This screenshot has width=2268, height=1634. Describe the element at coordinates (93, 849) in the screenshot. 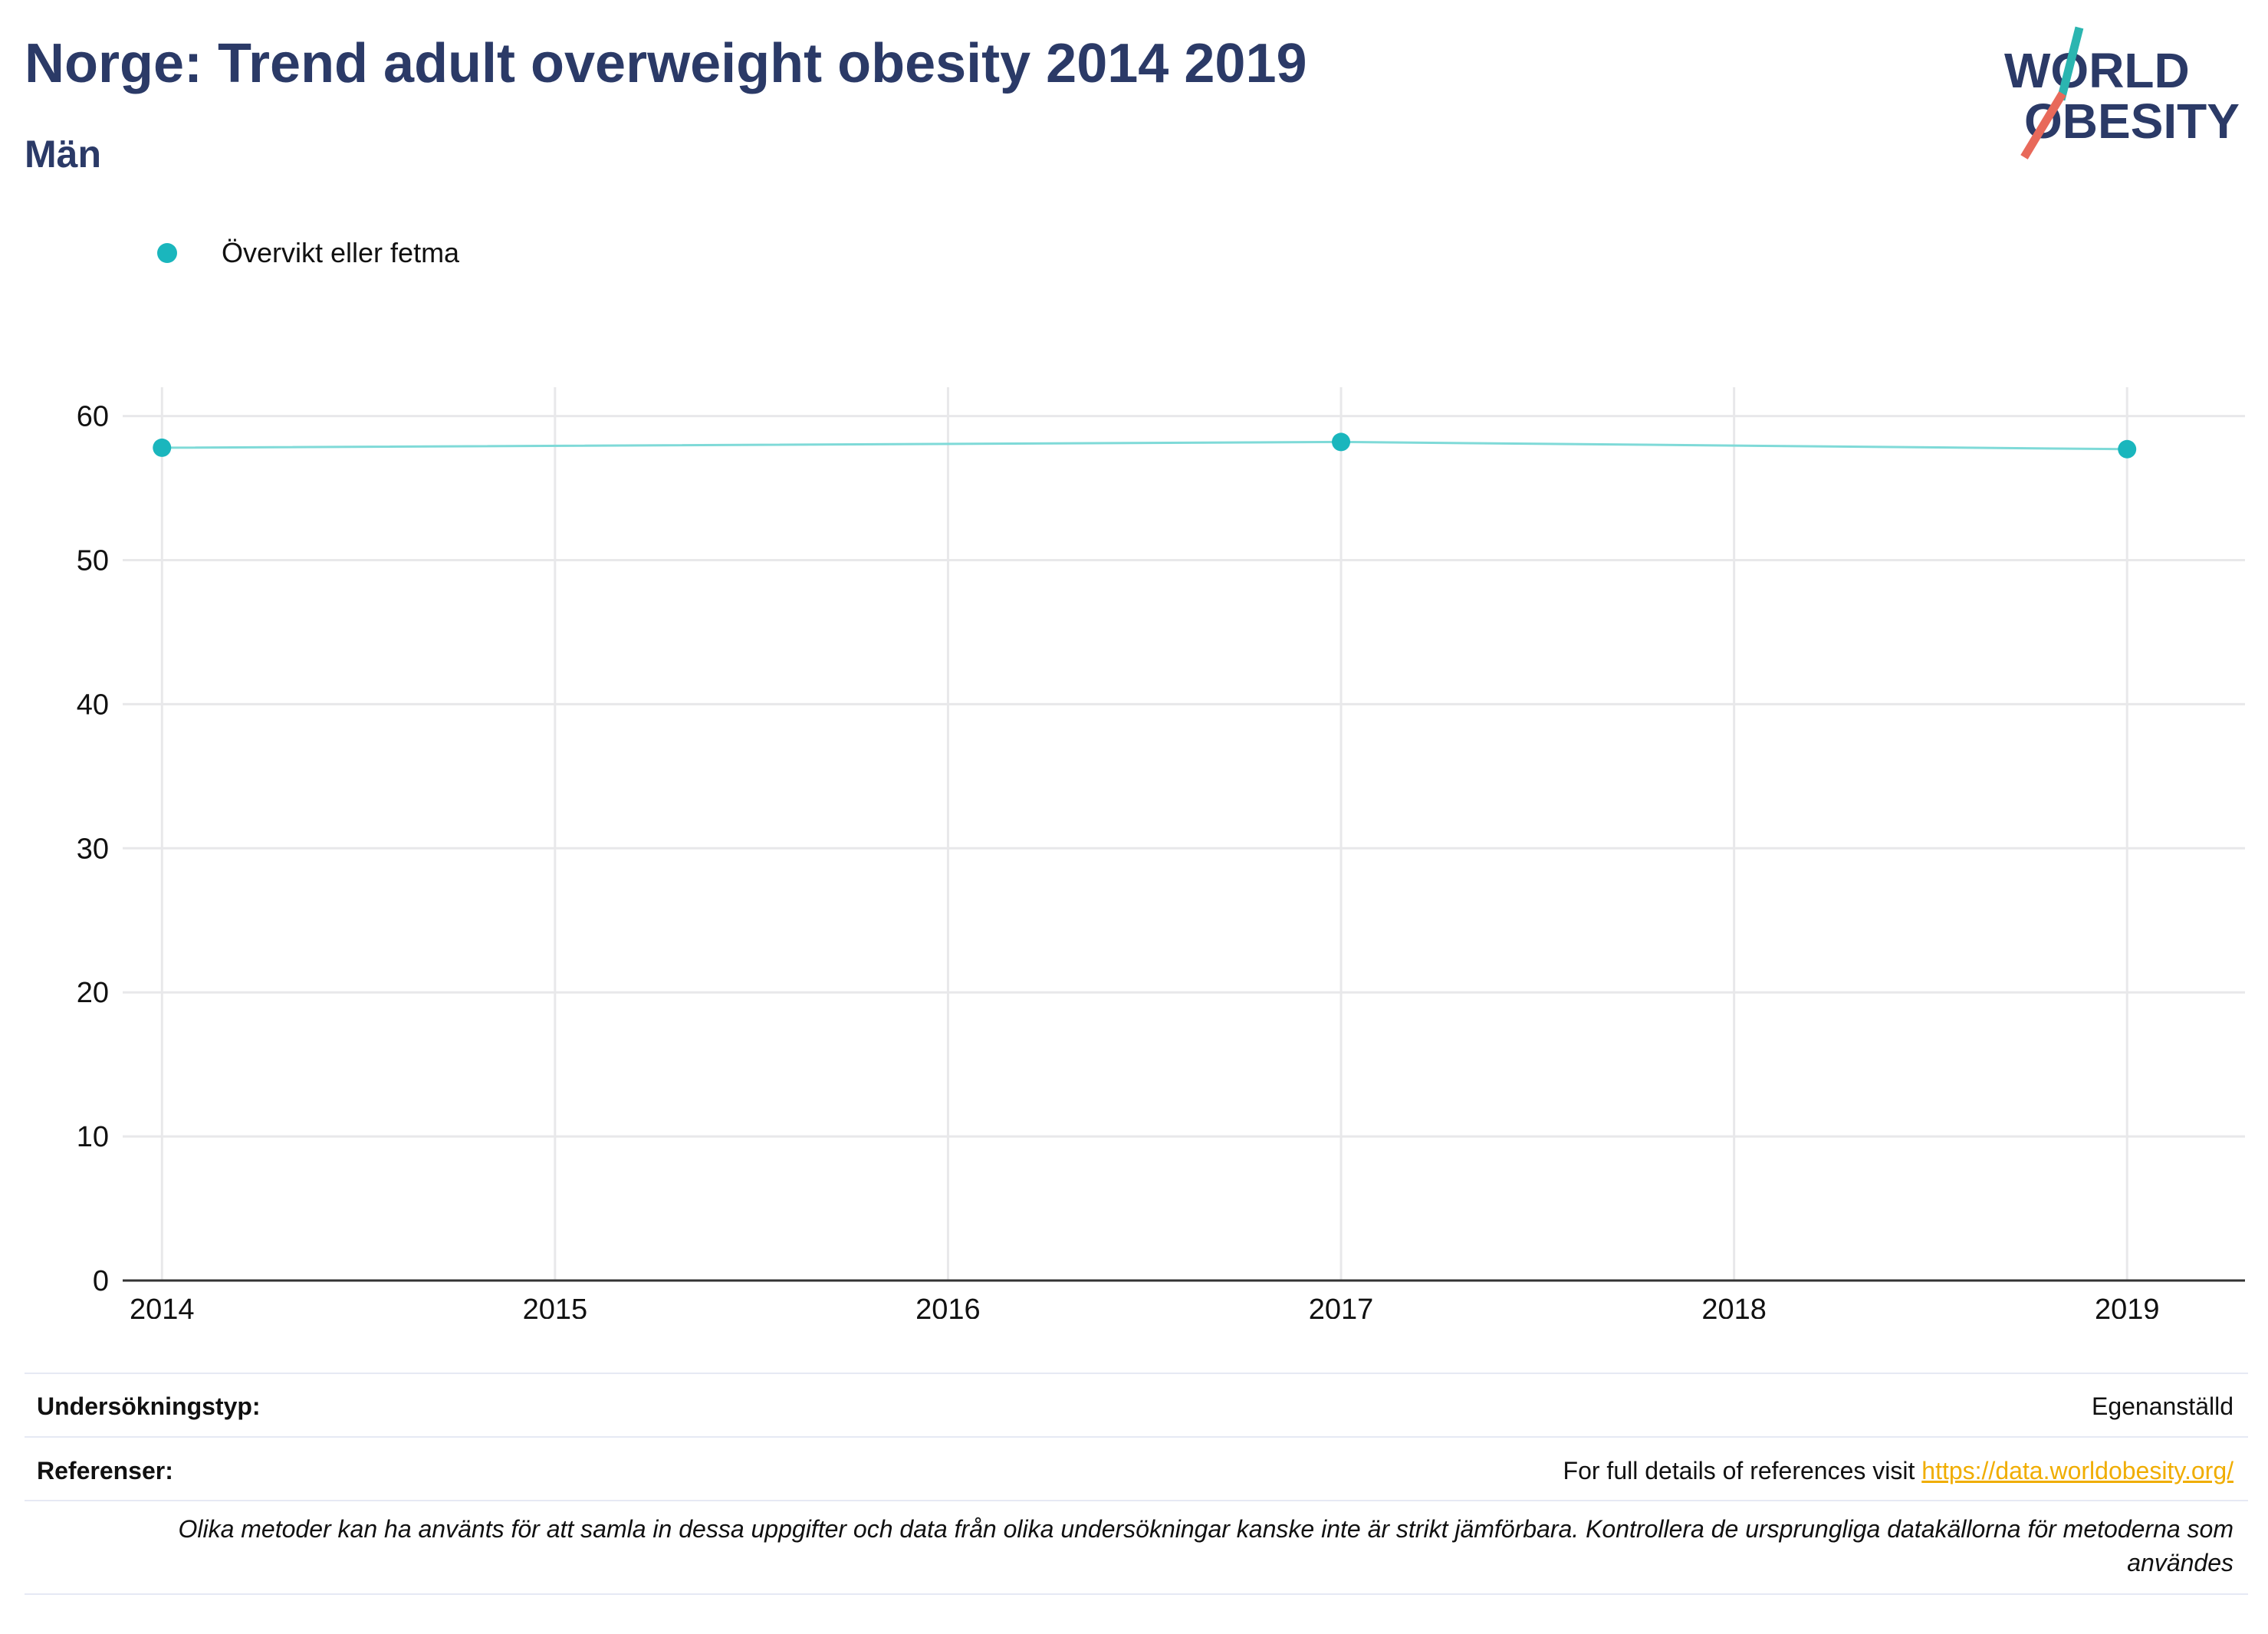

I see `y-tick-label: 30` at that location.